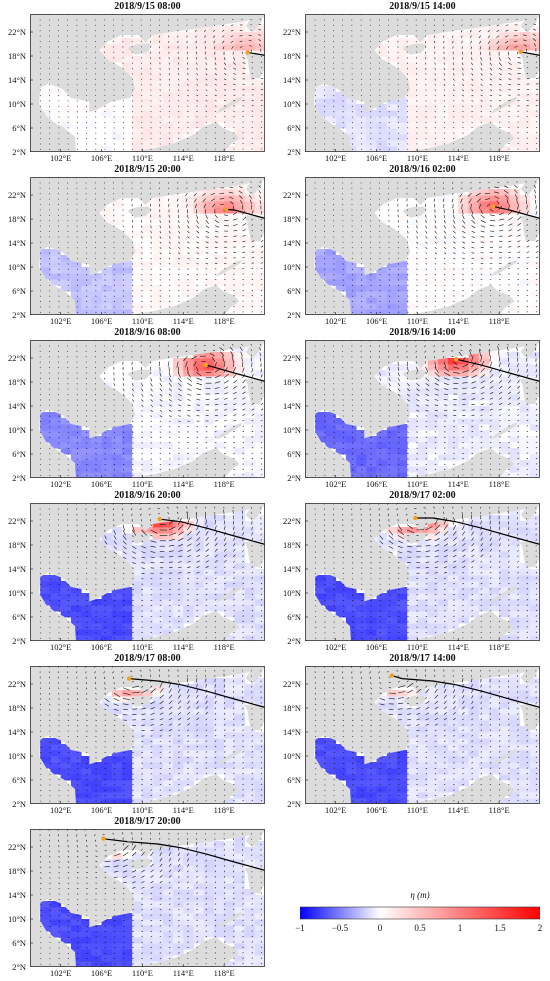 This screenshot has width=550, height=981. What do you see at coordinates (422, 658) in the screenshot?
I see `panel-title: 2018/9/17 14:00` at bounding box center [422, 658].